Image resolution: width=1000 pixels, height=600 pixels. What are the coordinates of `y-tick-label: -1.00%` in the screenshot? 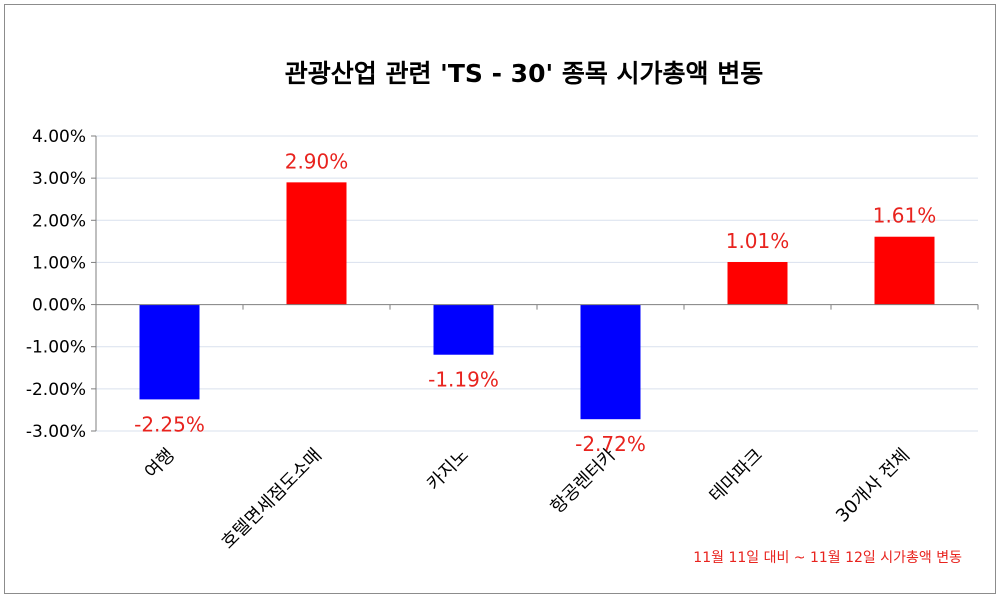 It's located at (56, 348).